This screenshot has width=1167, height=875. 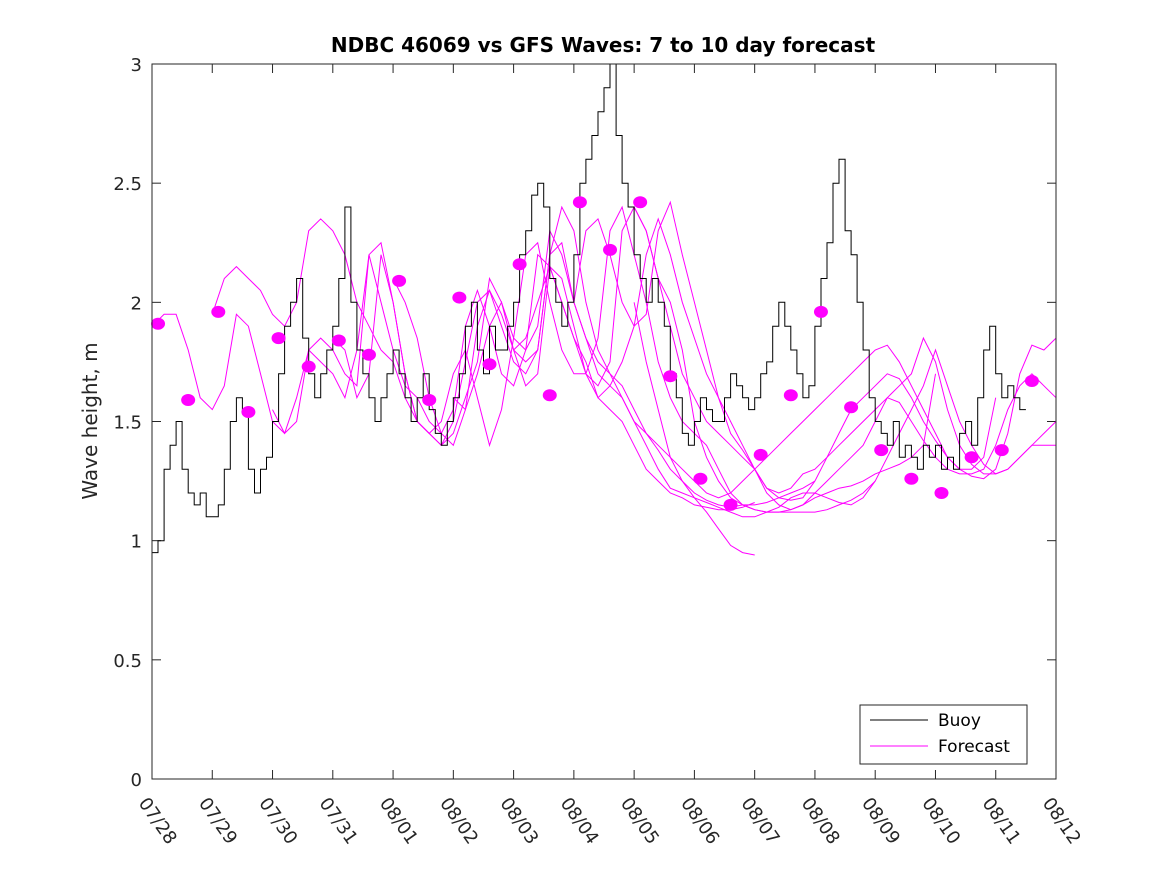 I want to click on y-axis-label: Wave height, m, so click(x=90, y=420).